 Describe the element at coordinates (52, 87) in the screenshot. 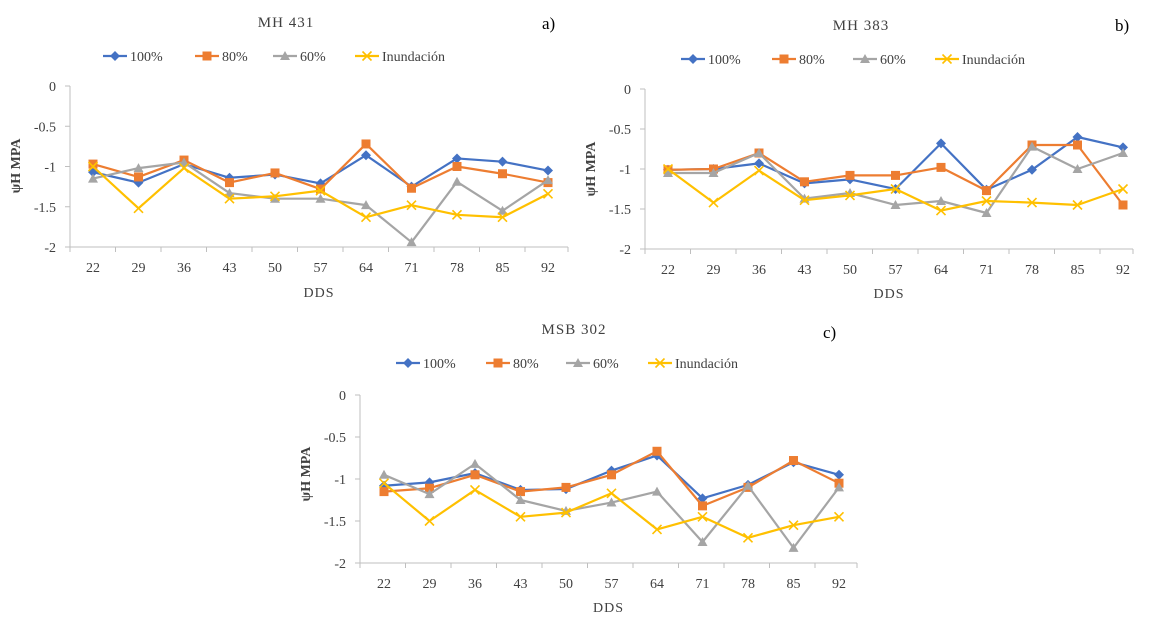

I see `y-tick-label: 0` at that location.